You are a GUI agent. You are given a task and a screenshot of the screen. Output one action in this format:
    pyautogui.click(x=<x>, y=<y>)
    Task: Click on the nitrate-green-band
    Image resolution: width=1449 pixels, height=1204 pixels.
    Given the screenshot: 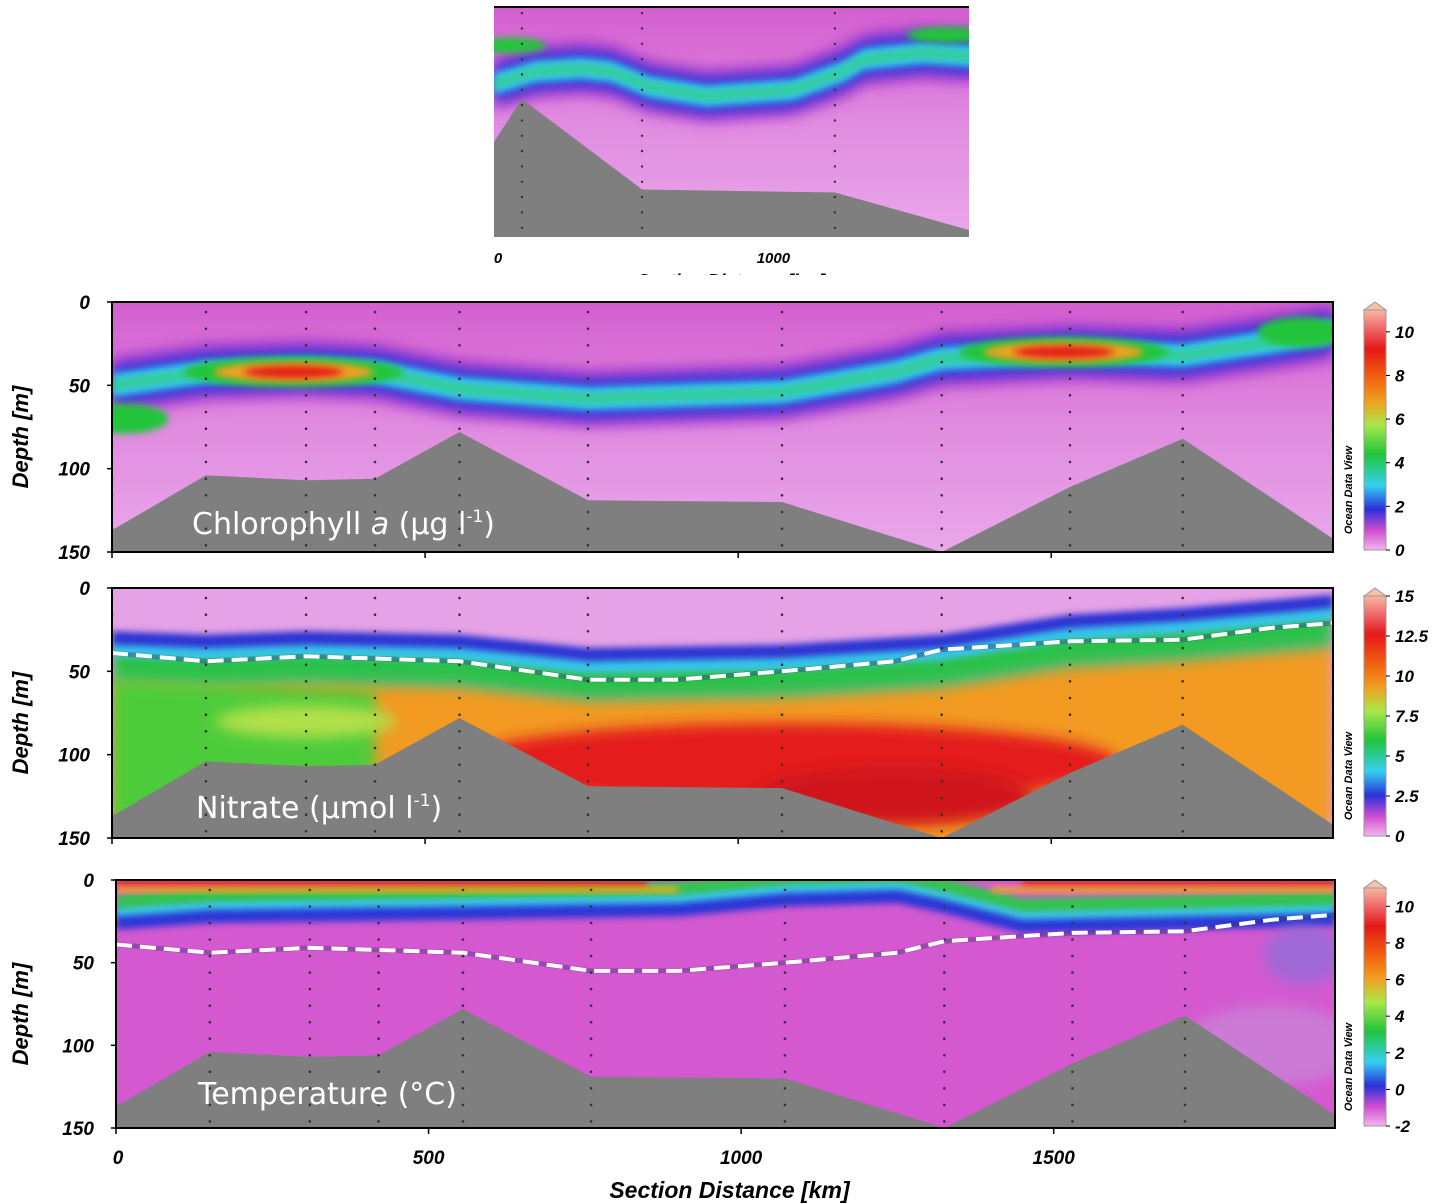 What is the action you would take?
    pyautogui.click(x=722, y=654)
    